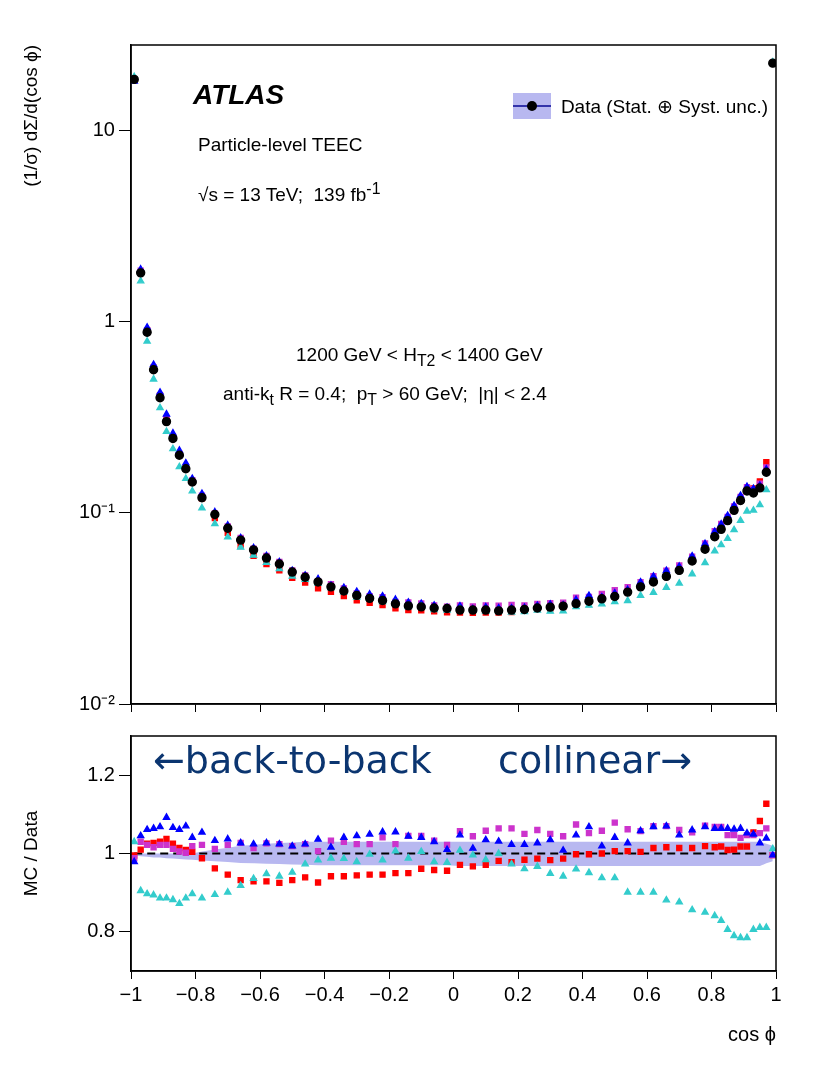 The width and height of the screenshot is (816, 1069). Describe the element at coordinates (292, 760) in the screenshot. I see `annotation: ←back-to-back` at that location.